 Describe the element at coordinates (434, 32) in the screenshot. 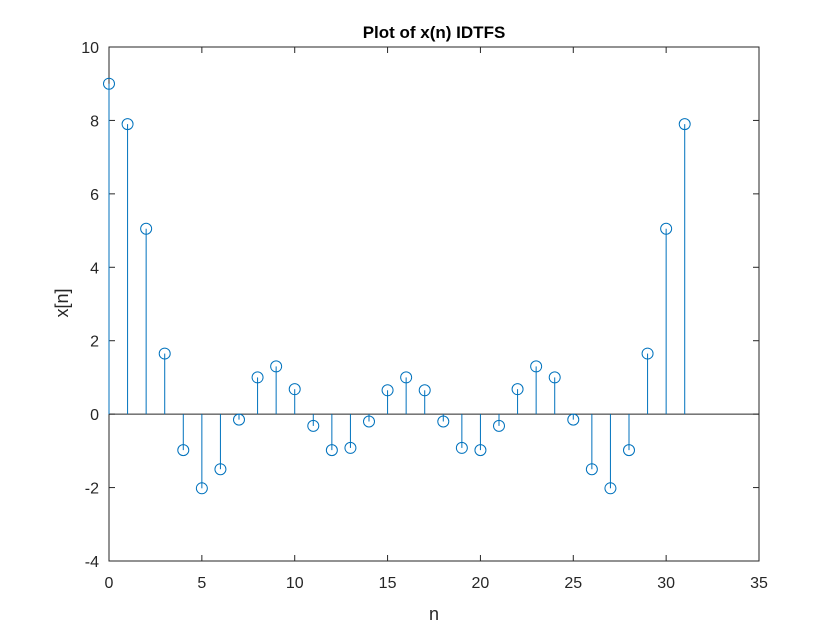

I see `chart-title: Plot of x(n) IDTFS` at that location.